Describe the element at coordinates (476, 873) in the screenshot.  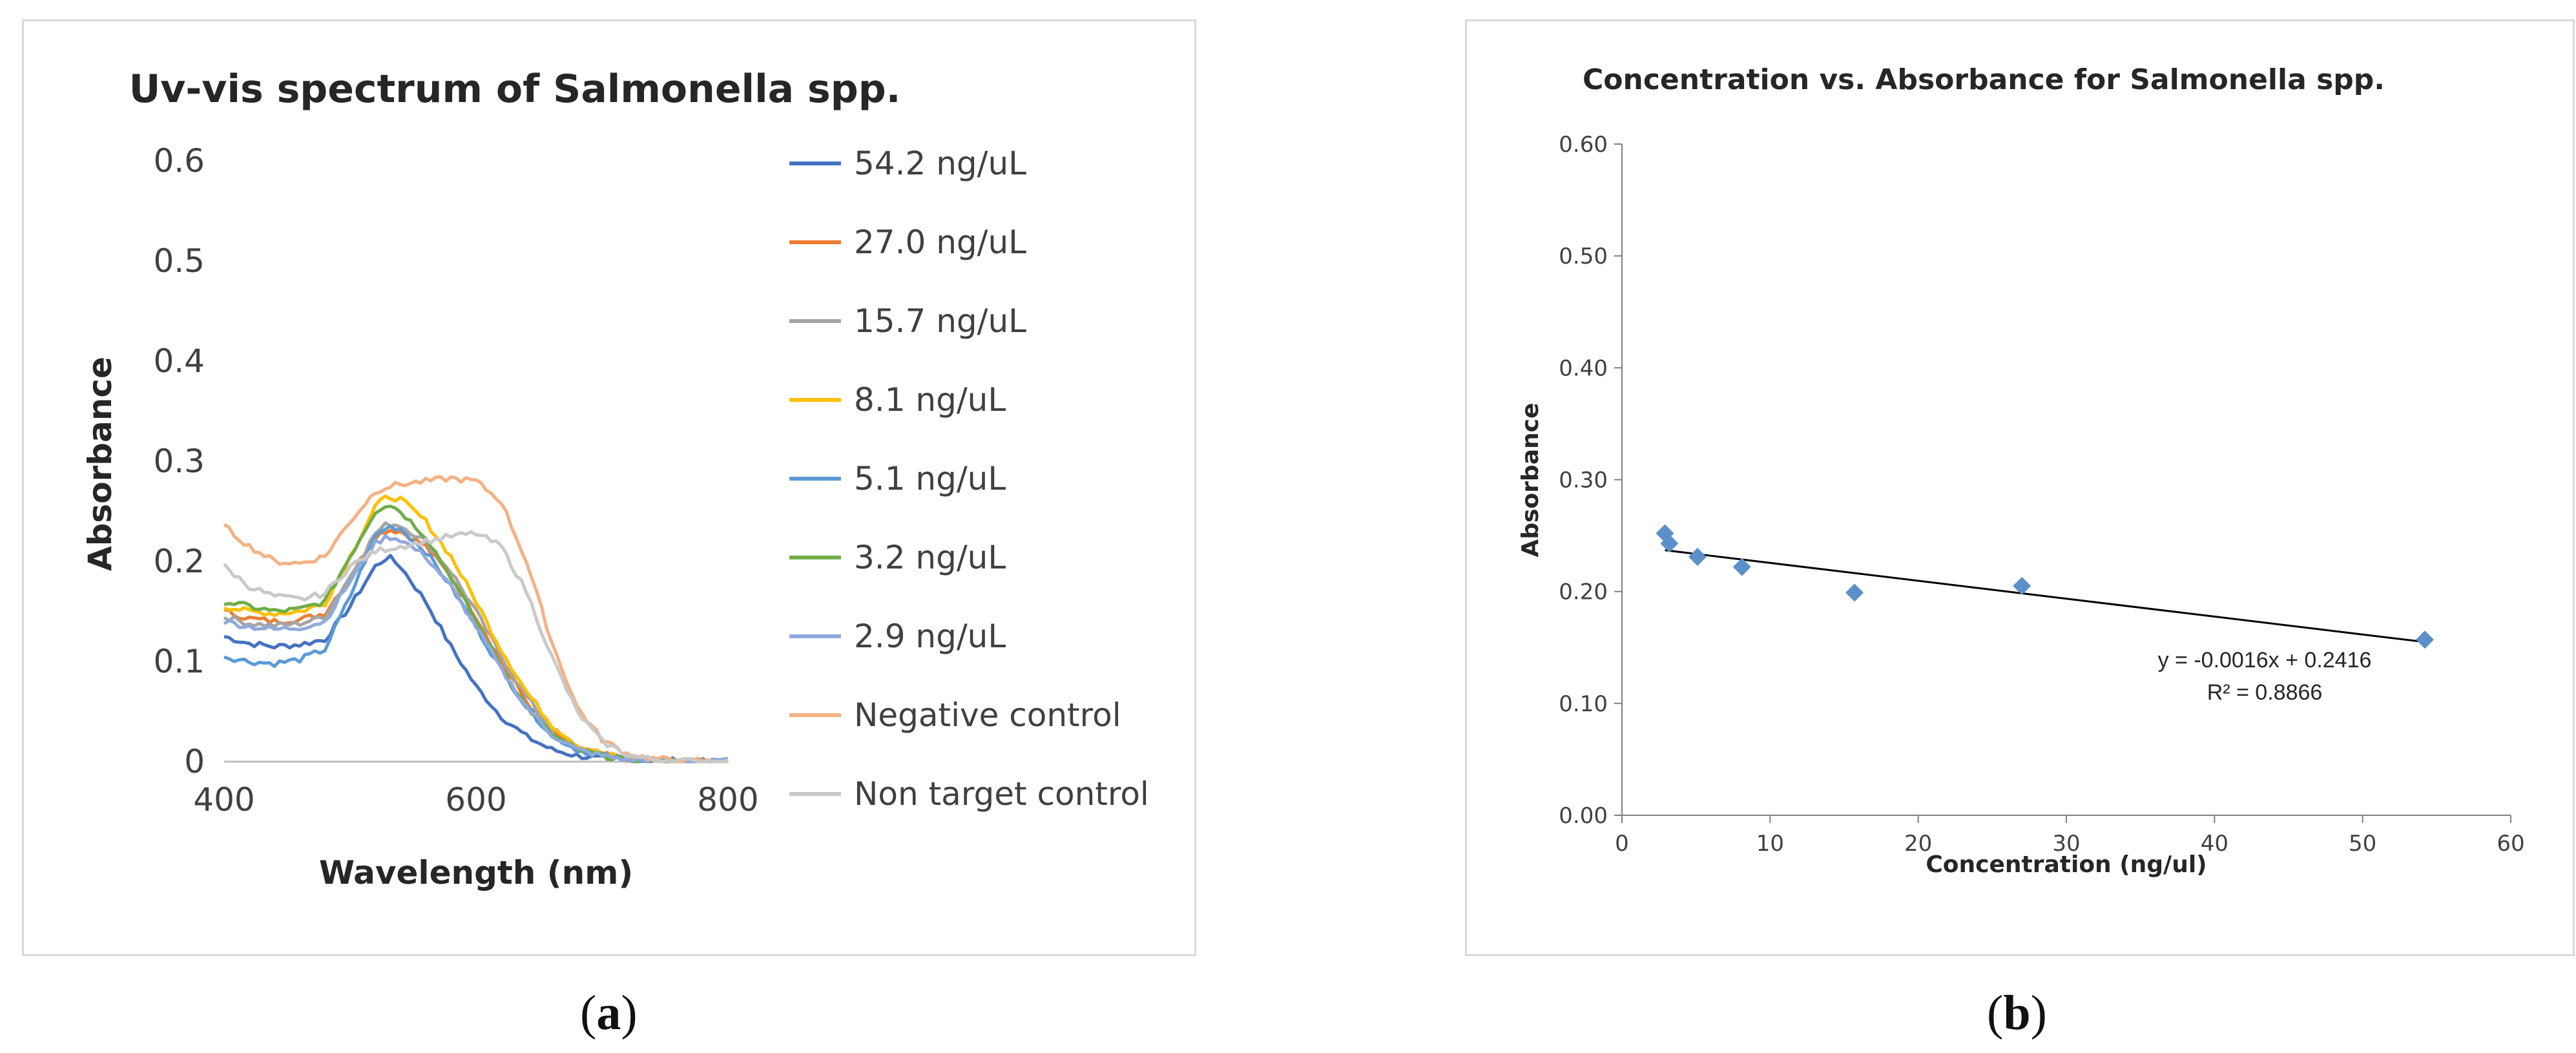
I see `chart-a-x-axis-label: Wavelength (nm)` at that location.